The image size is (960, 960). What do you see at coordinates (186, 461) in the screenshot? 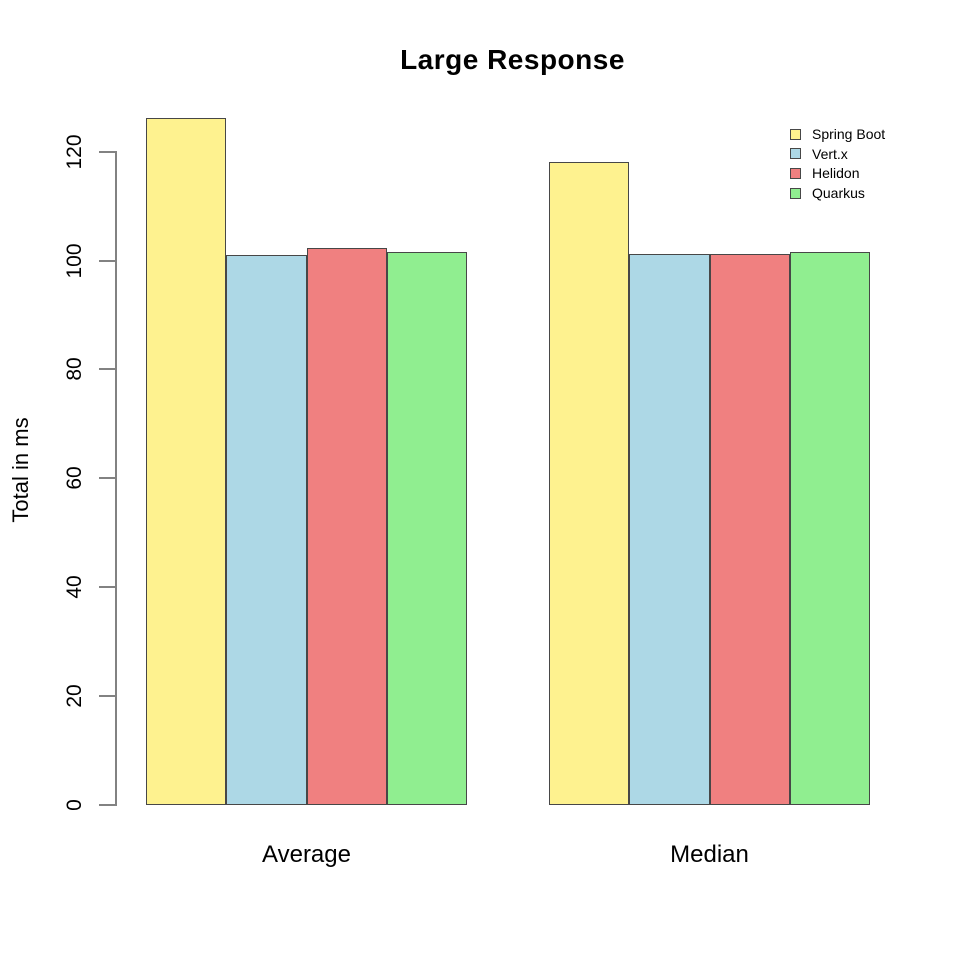
I see `bar-spring-boot-average` at bounding box center [186, 461].